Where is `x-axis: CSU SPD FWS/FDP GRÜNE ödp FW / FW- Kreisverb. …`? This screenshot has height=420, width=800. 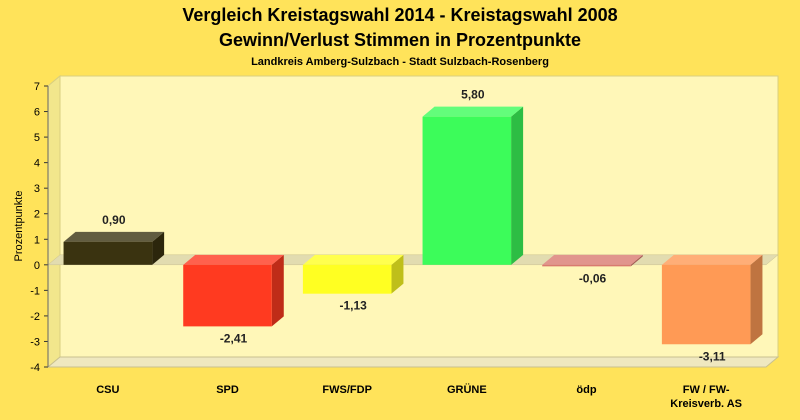
x-axis: CSU SPD FWS/FDP GRÜNE ödp FW / FW- Kreisverb. … is located at coordinates (419, 396).